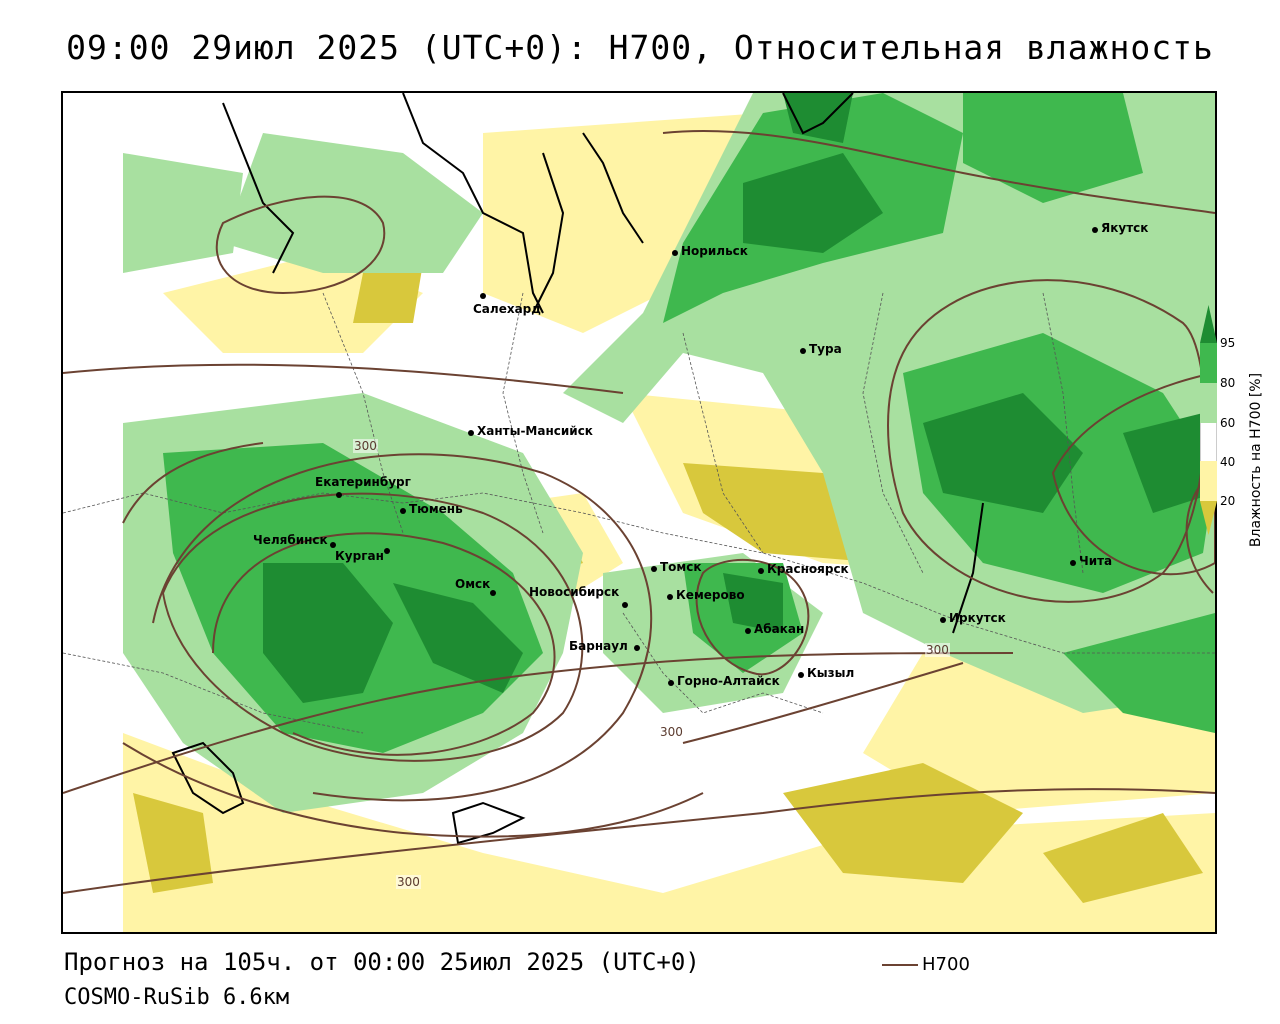 The height and width of the screenshot is (1024, 1280). I want to click on city-label: Тюмень, so click(436, 509).